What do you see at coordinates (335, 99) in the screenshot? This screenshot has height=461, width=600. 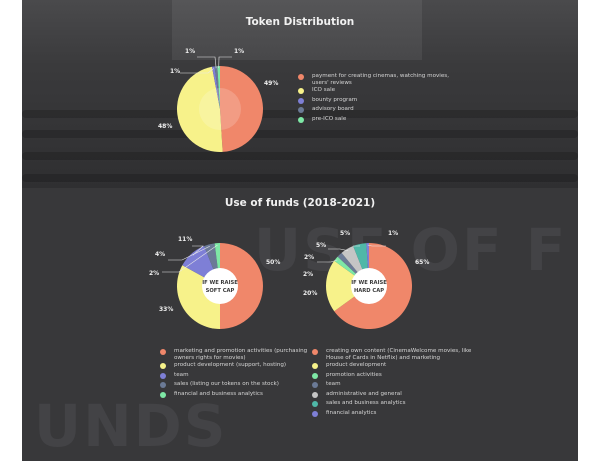 I see `token-legend-label: bounty program` at bounding box center [335, 99].